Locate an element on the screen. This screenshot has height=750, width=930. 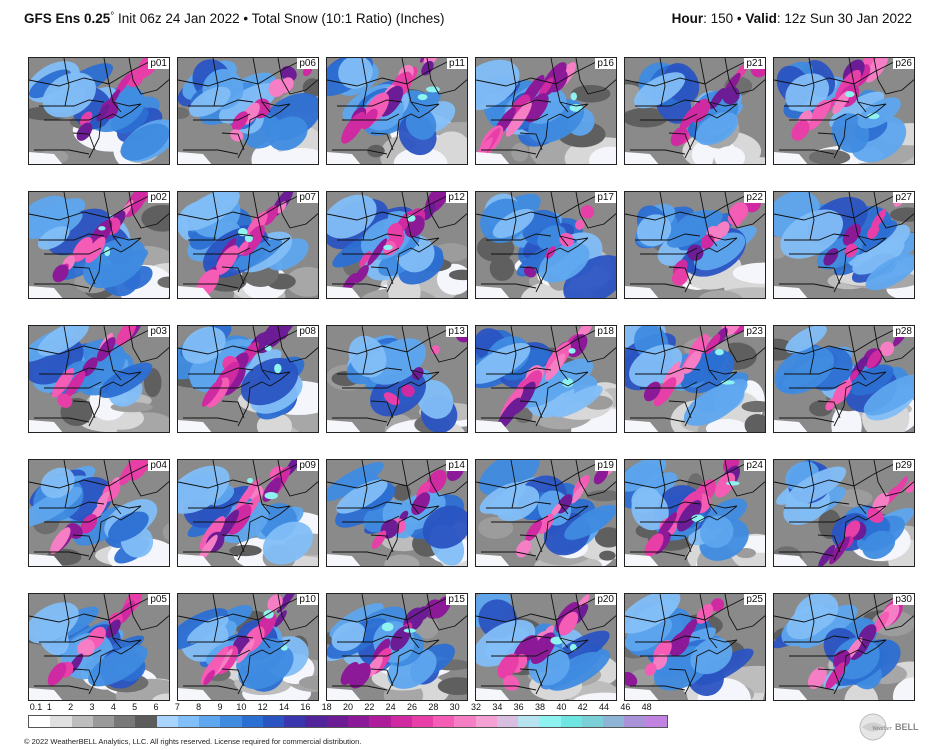
member-label: p30 is located at coordinates (903, 599).